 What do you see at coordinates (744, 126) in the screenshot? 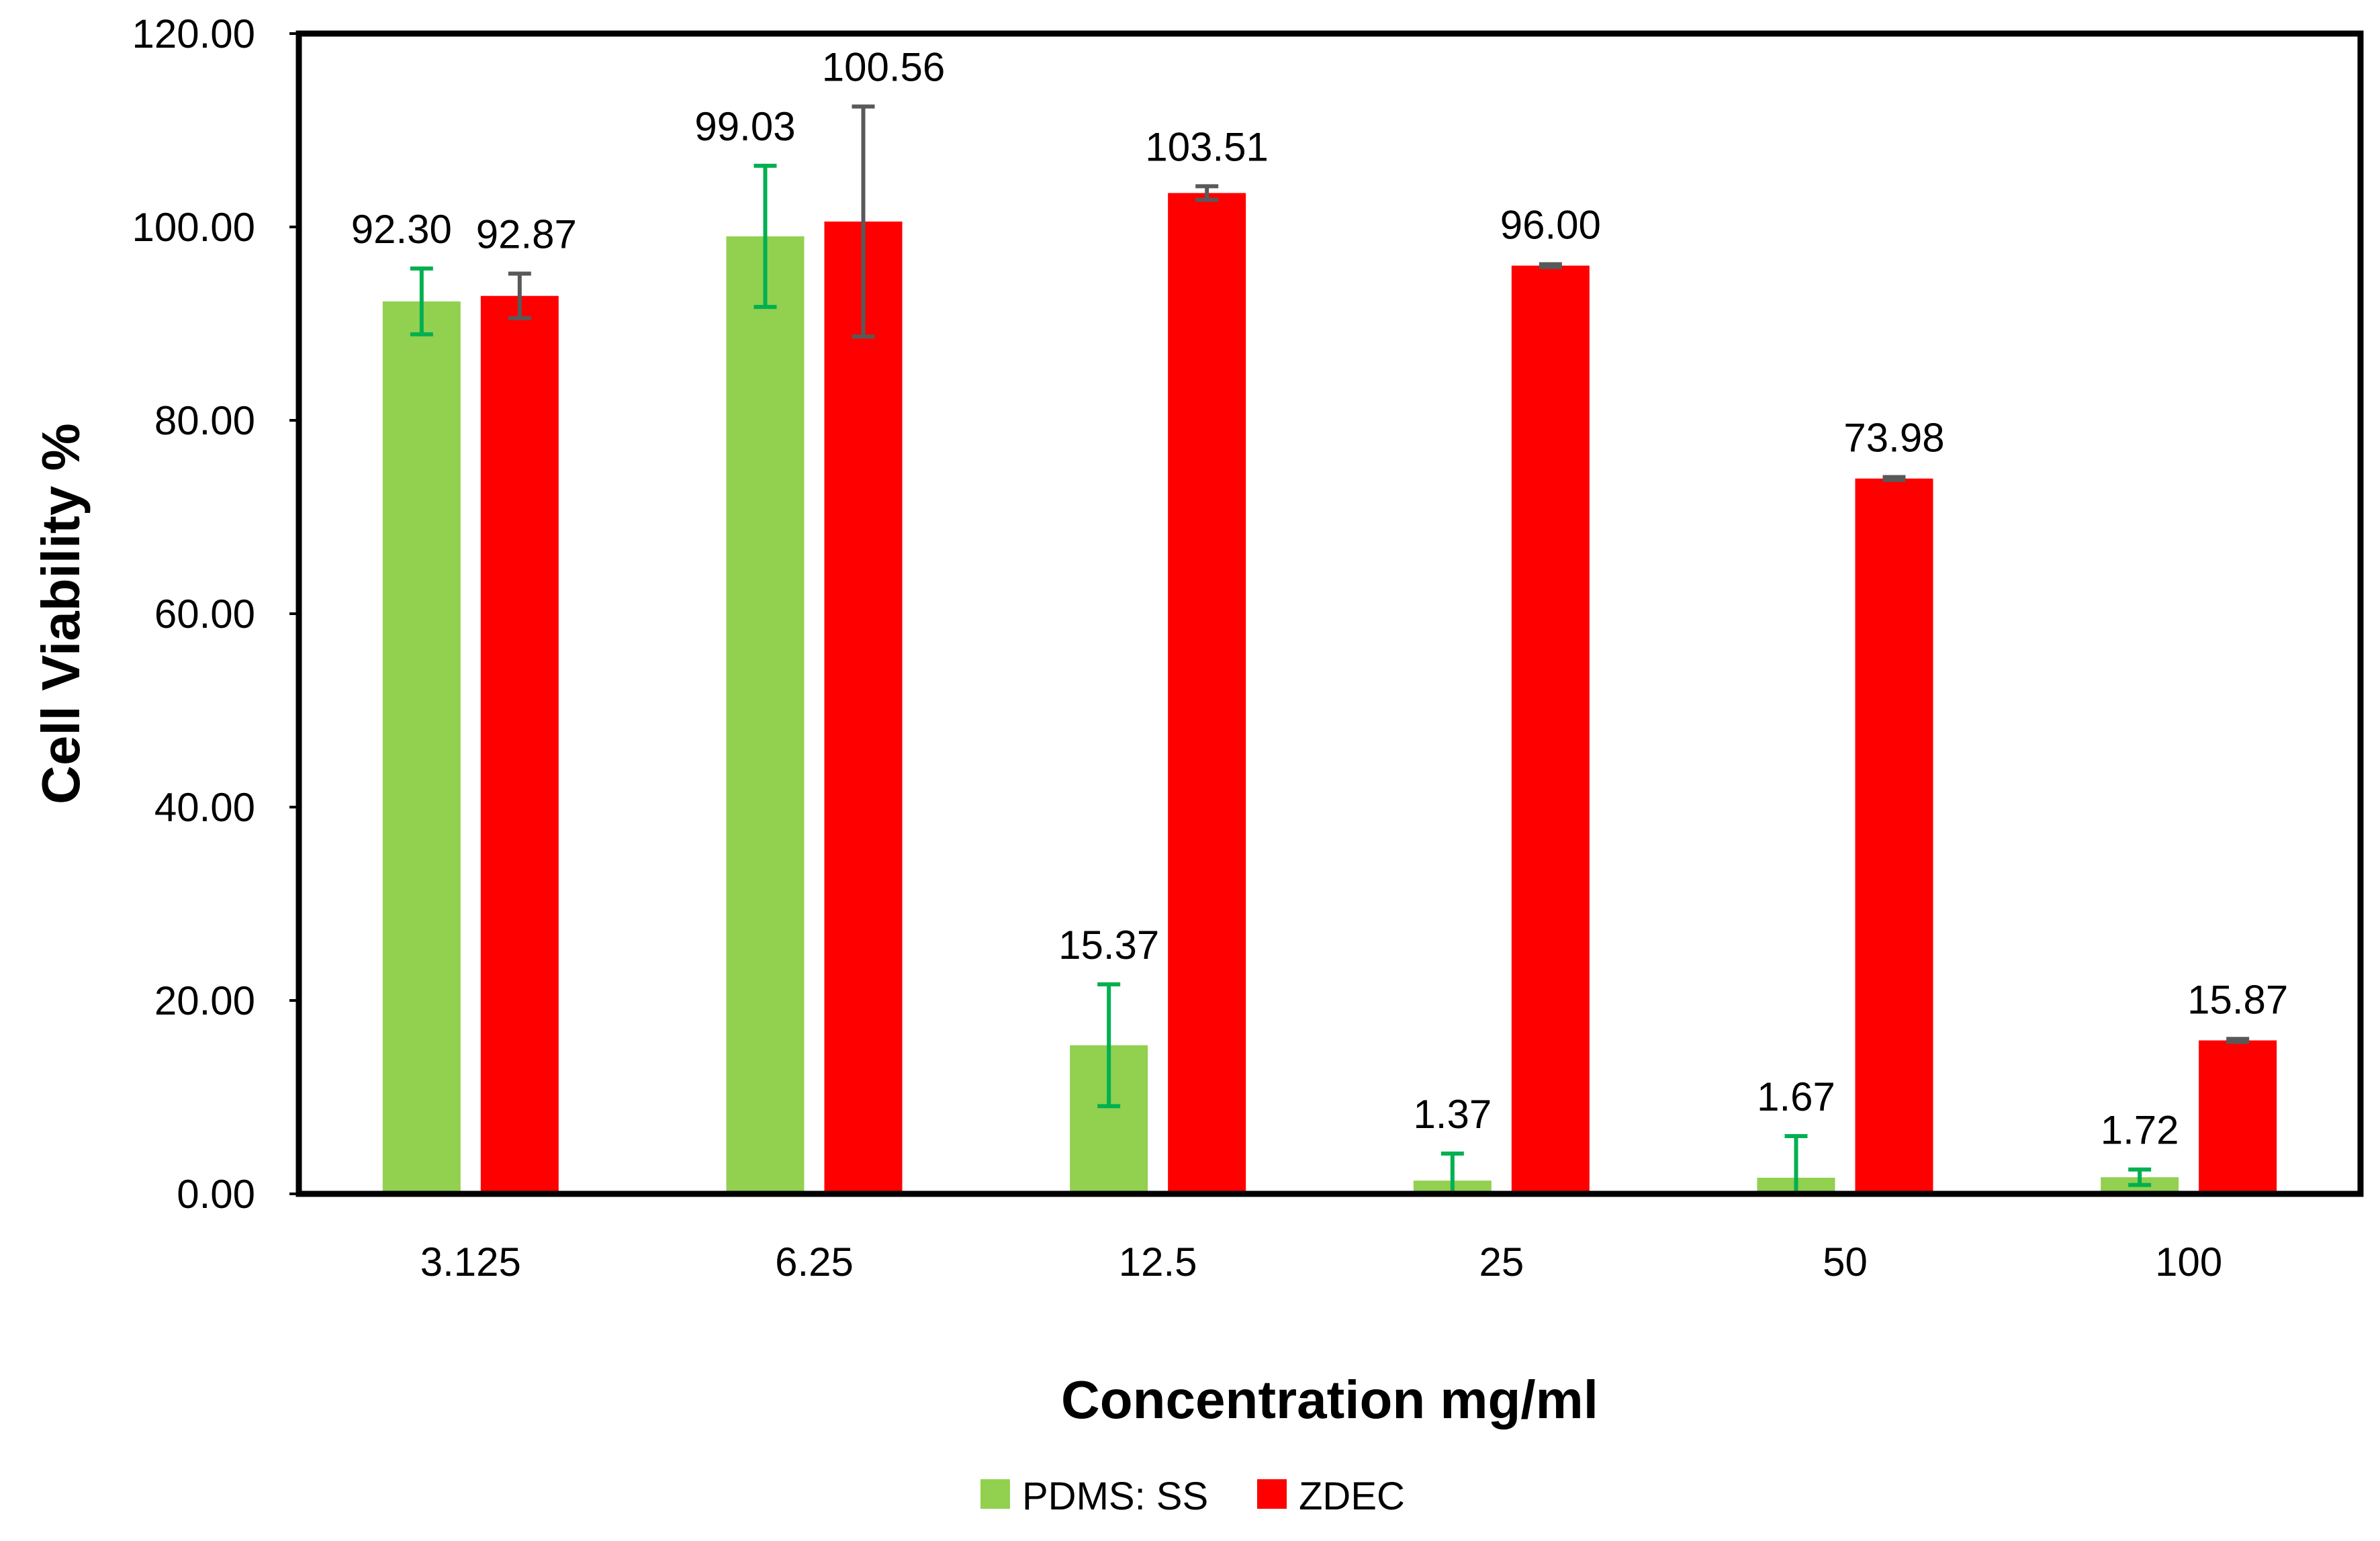
I see `data-label-pdms-ss-6_25: 99.03` at bounding box center [744, 126].